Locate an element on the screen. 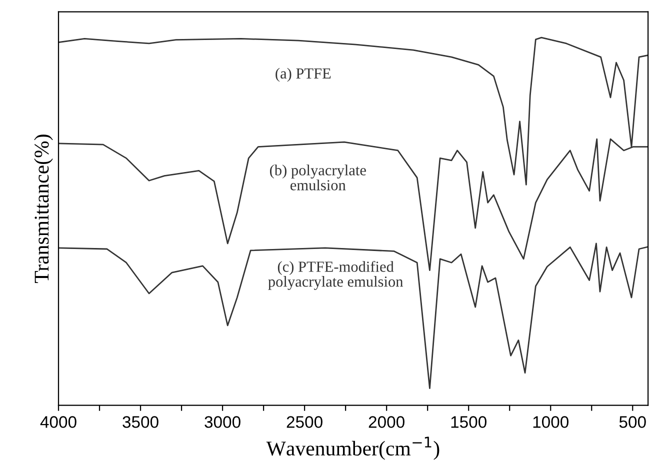  series-label: (b) polyacrylate emulsion is located at coordinates (318, 177).